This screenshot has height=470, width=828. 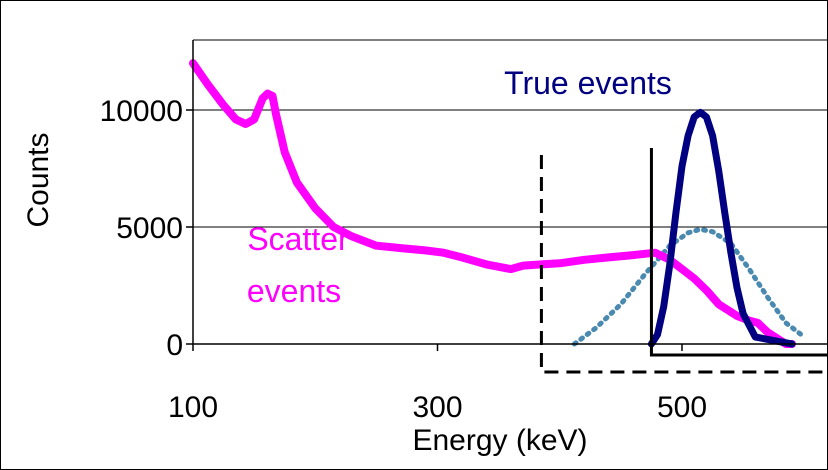 I want to click on y-axis-title: Counts, so click(x=38, y=179).